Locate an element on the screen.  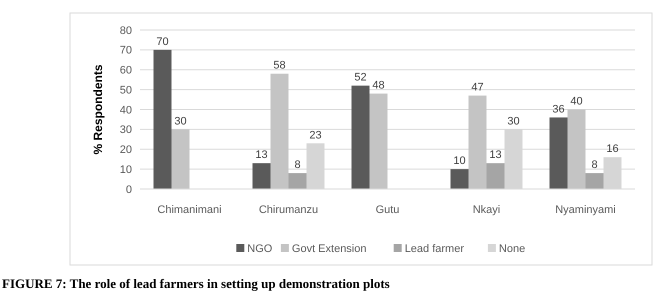
y-tick-label: 40 is located at coordinates (126, 110).